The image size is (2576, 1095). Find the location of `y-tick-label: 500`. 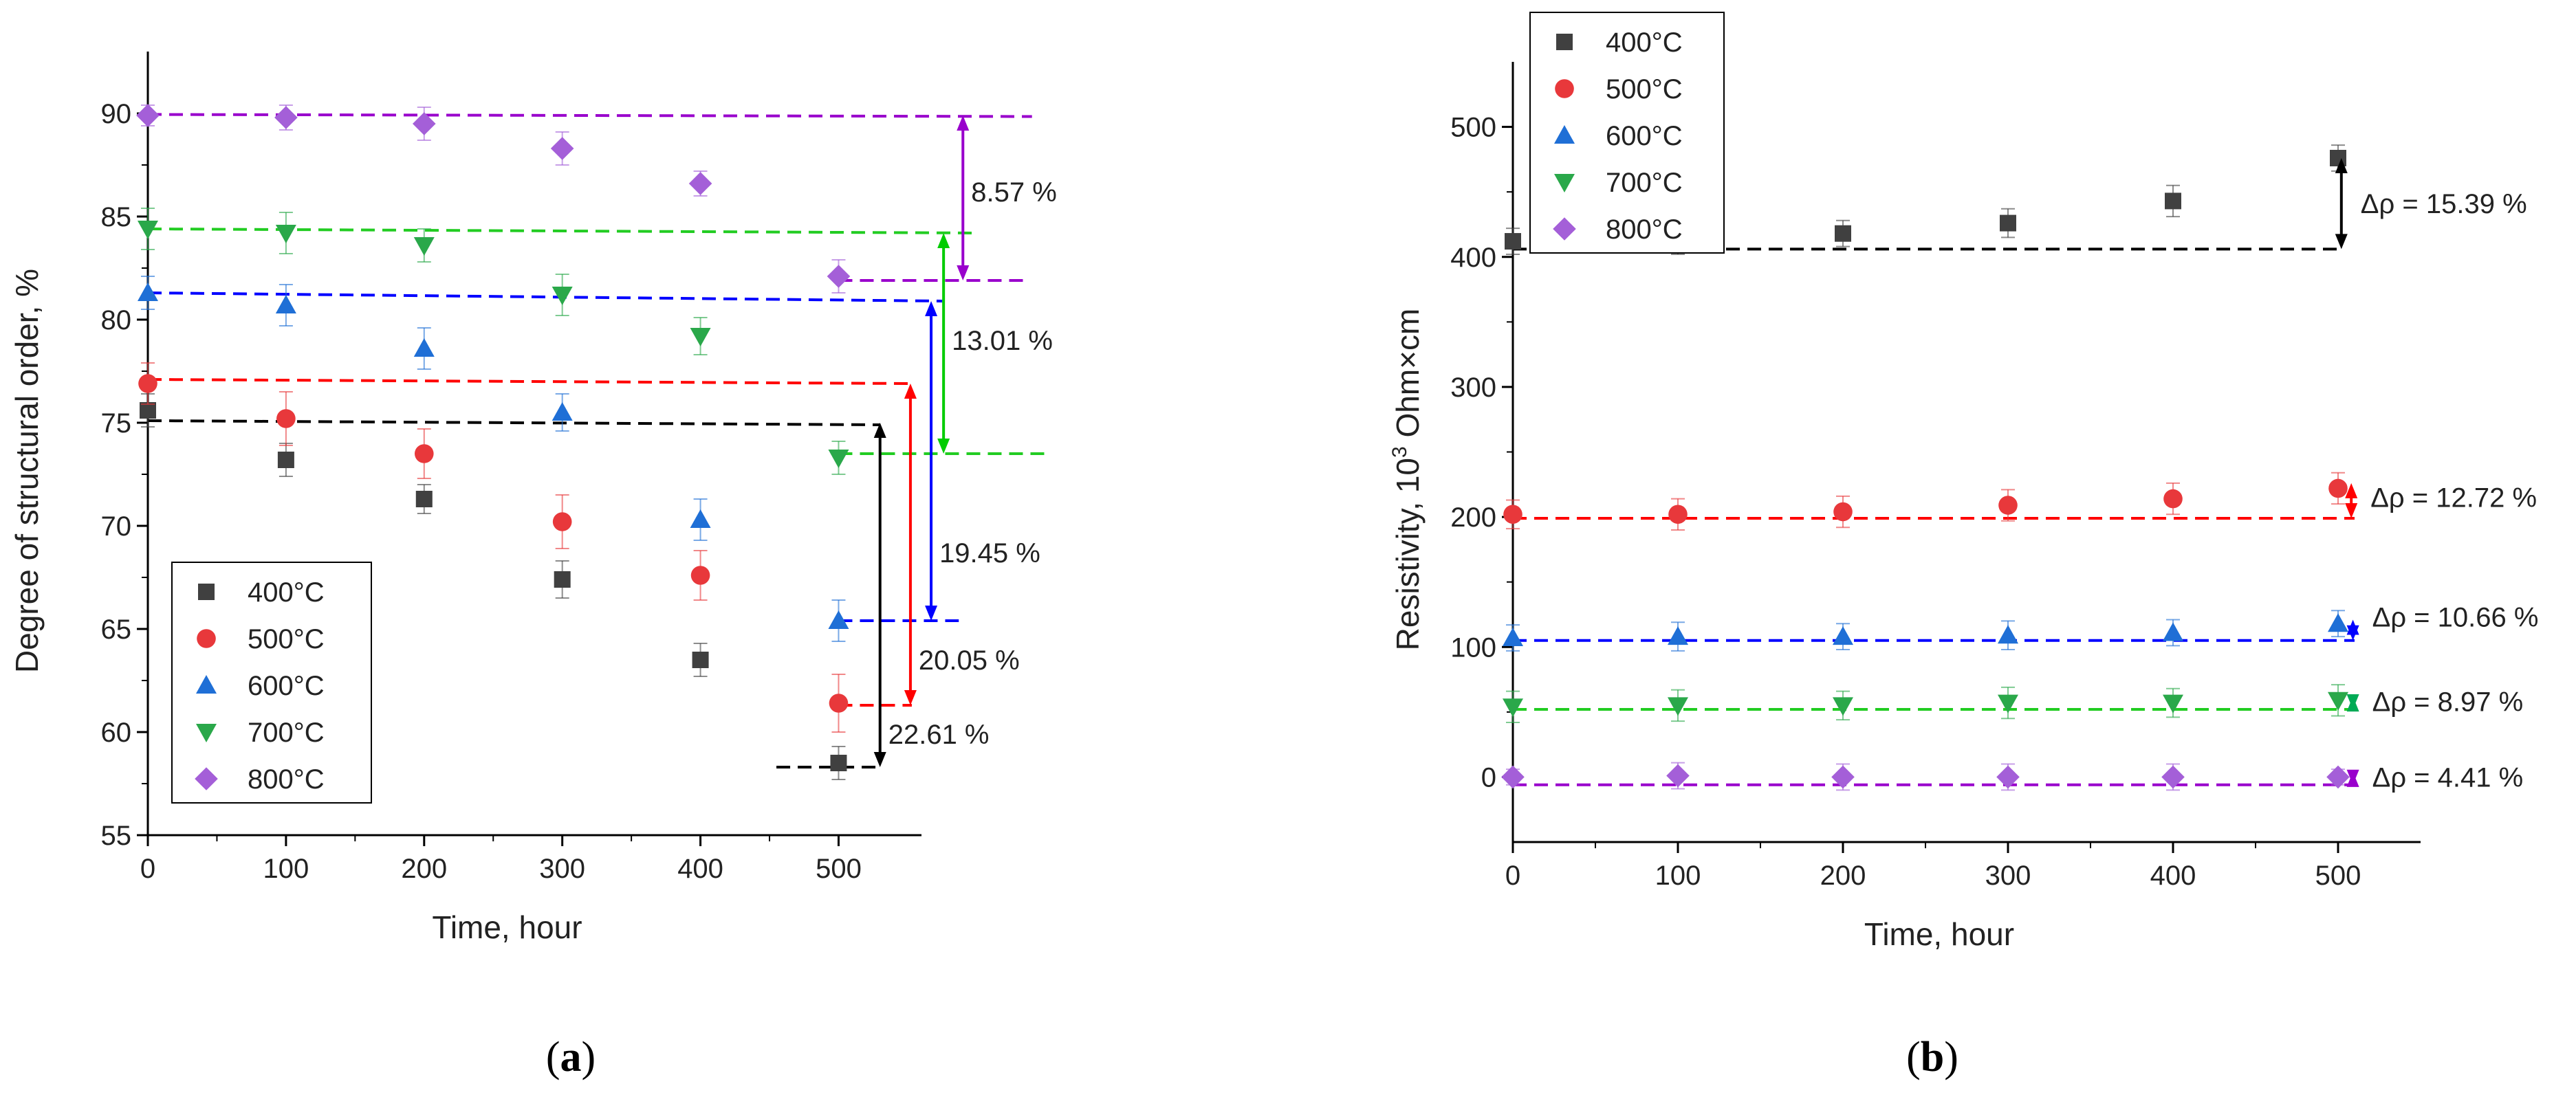

y-tick-label: 500 is located at coordinates (1473, 128).